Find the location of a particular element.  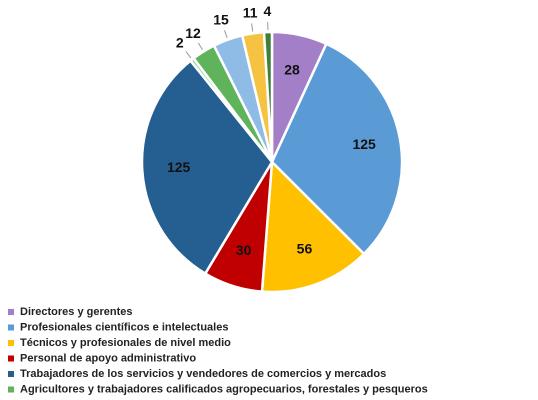

legend-label: Directores y gerentes is located at coordinates (76, 312).